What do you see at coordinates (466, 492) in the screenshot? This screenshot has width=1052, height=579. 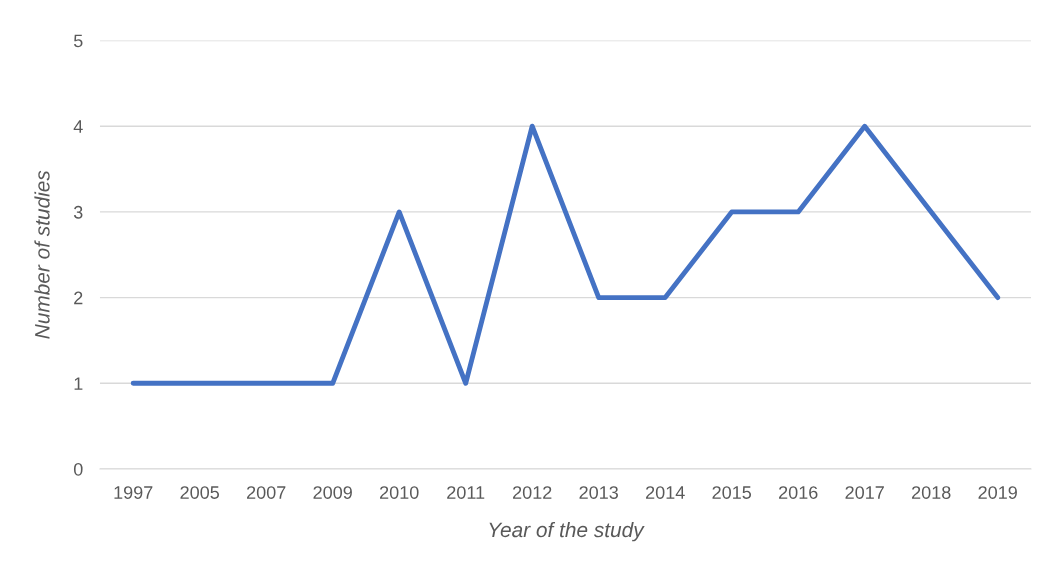 I see `x-tick-label: 2011` at bounding box center [466, 492].